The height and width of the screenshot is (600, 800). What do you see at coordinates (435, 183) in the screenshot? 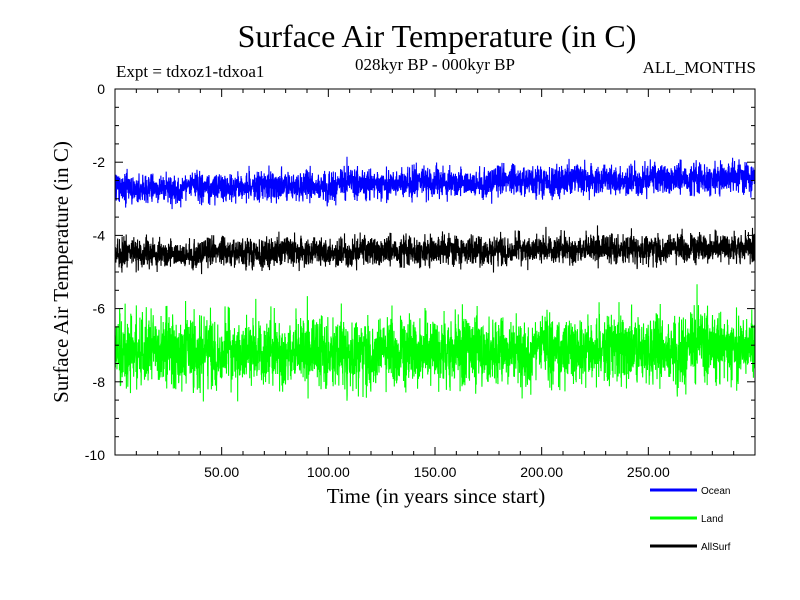
I see `series-line-ocean` at bounding box center [435, 183].